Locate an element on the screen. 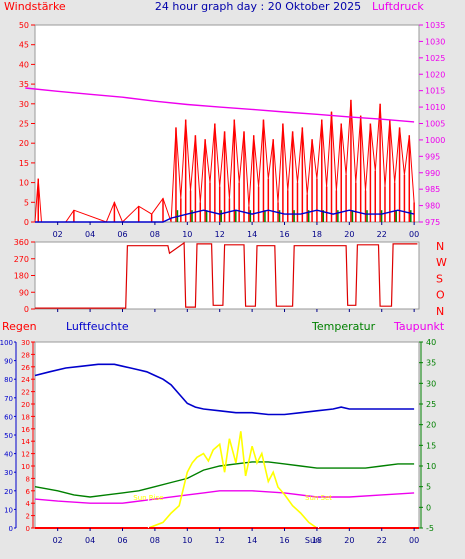 This screenshot has width=465, height=559. rain-tick-label: 12 is located at coordinates (25, 455).